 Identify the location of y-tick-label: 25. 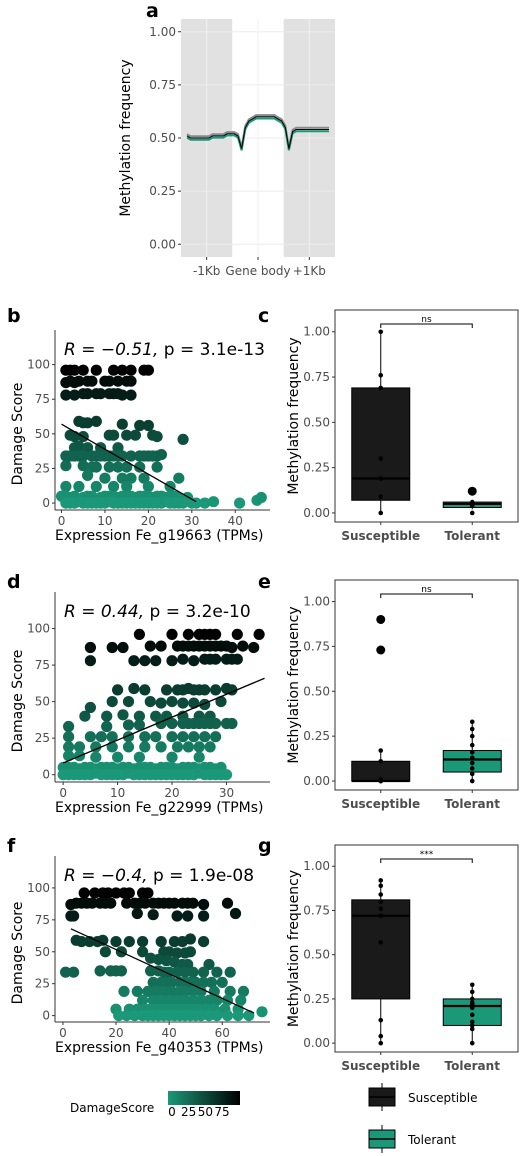
(42, 984).